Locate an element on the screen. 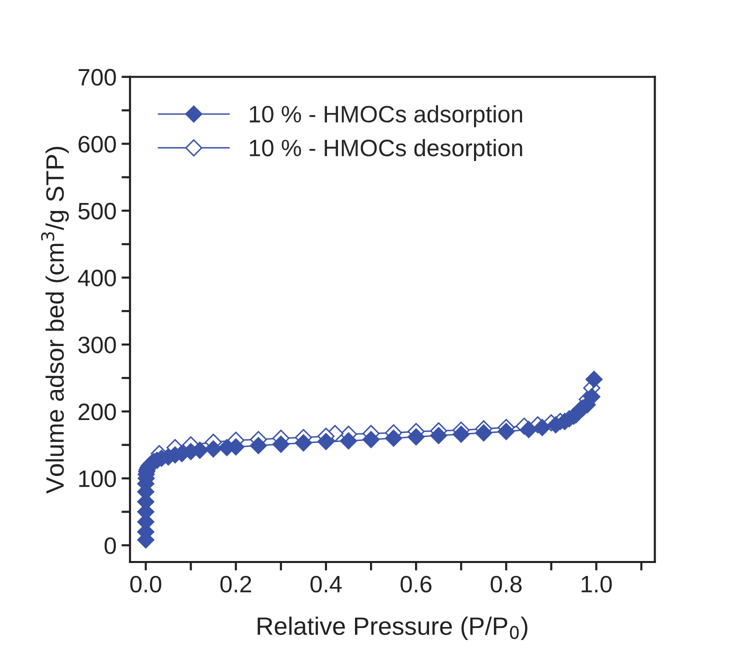 The width and height of the screenshot is (745, 657). x-tick-label: 1.0 is located at coordinates (597, 584).